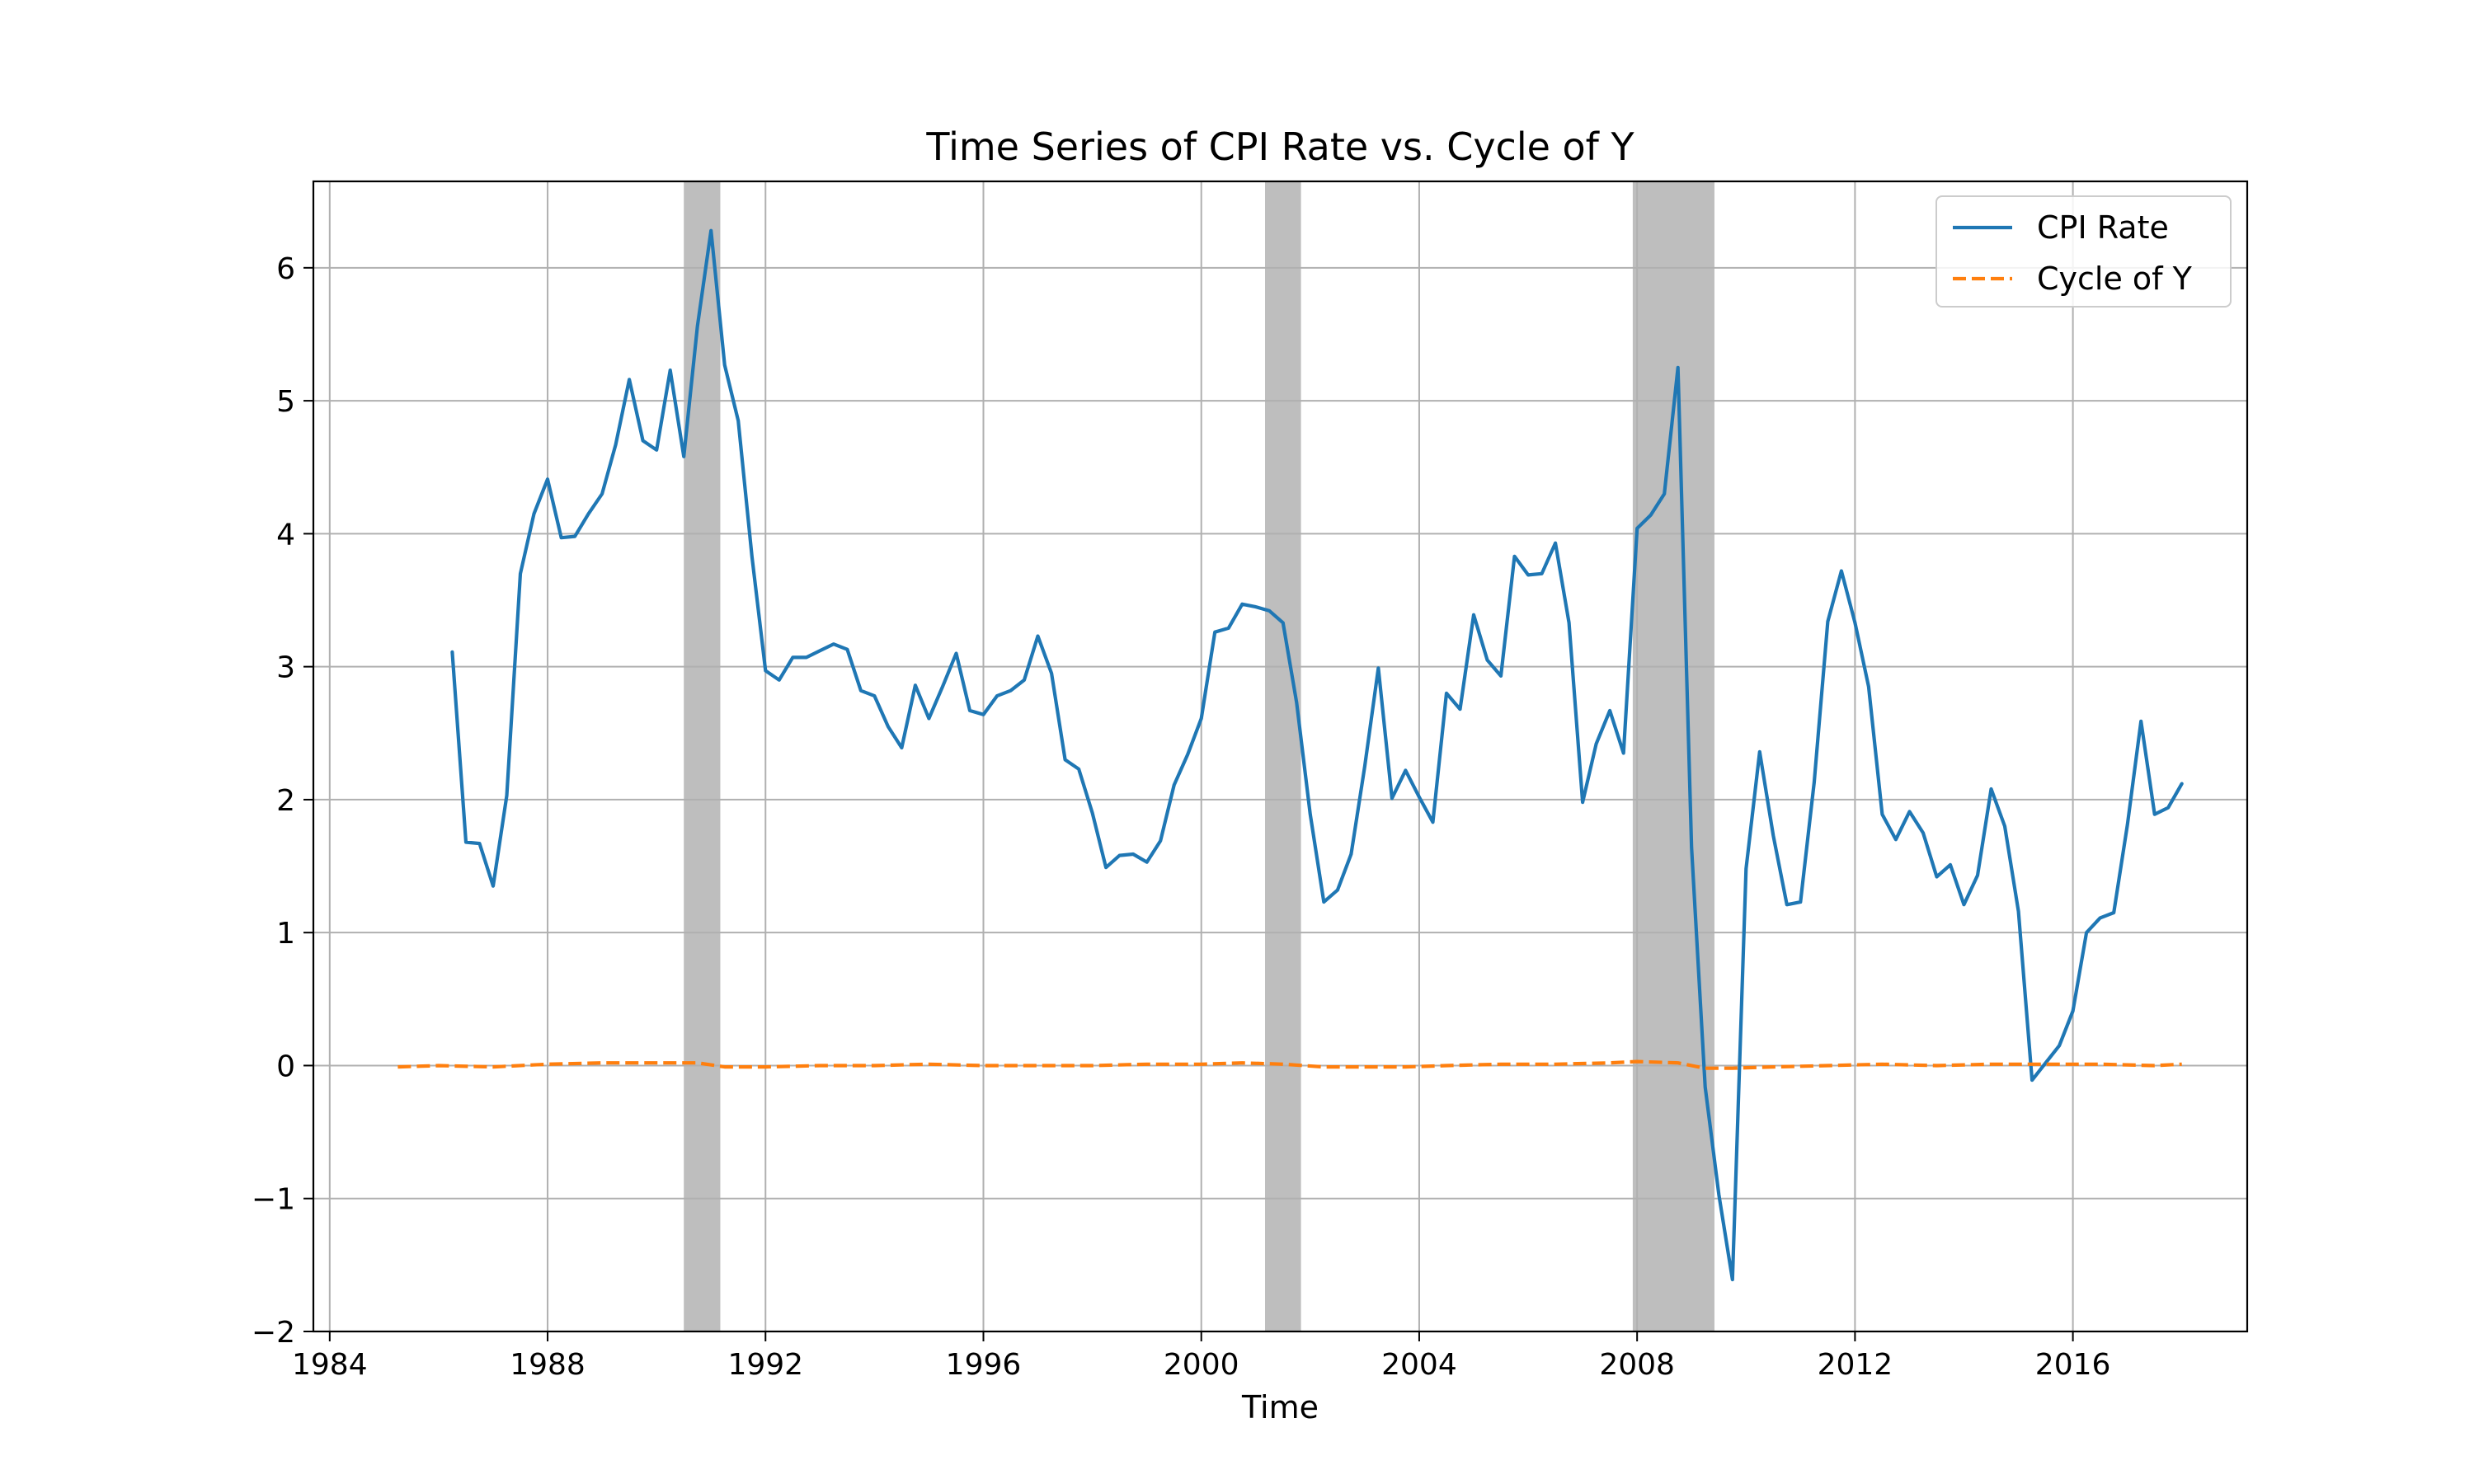  What do you see at coordinates (1279, 146) in the screenshot?
I see `chart-title: Time Series of CPI Rate vs. Cycle of Y` at bounding box center [1279, 146].